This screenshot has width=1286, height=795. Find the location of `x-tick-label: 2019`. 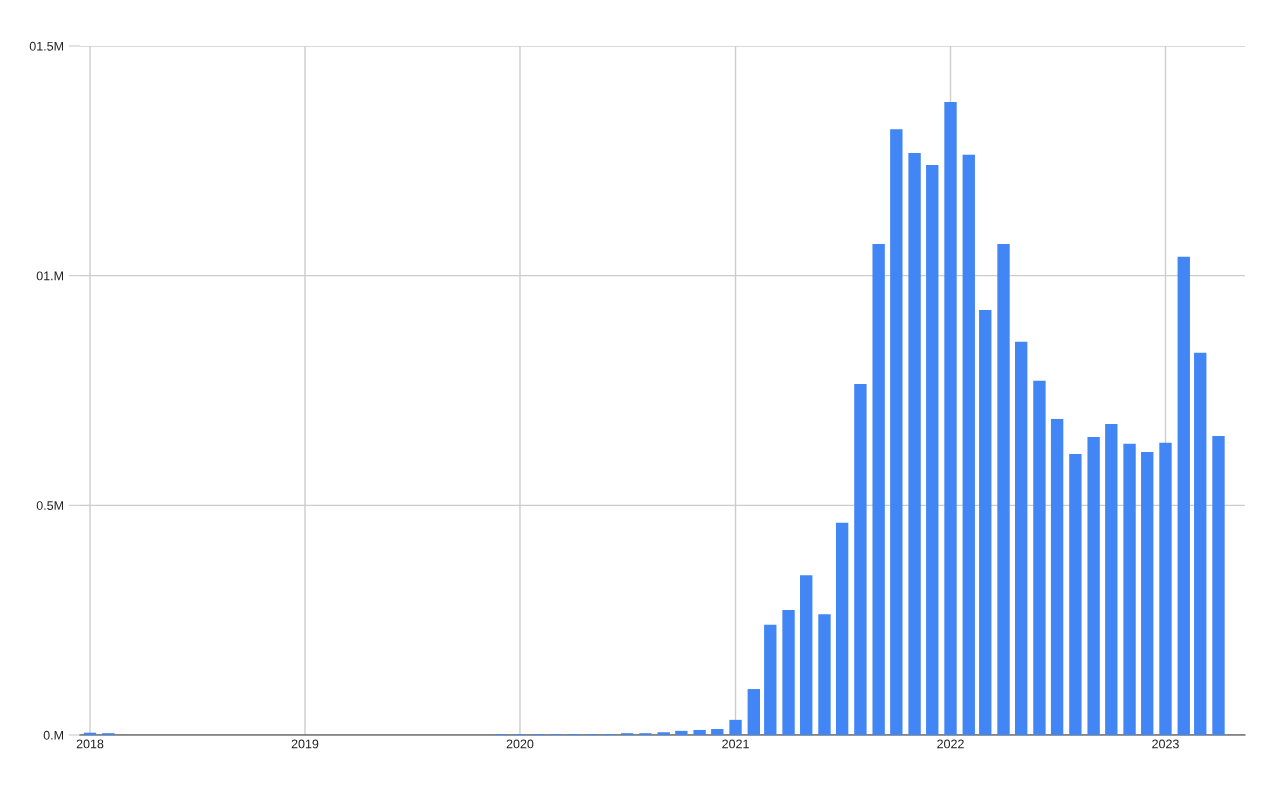

x-tick-label: 2019 is located at coordinates (305, 744).